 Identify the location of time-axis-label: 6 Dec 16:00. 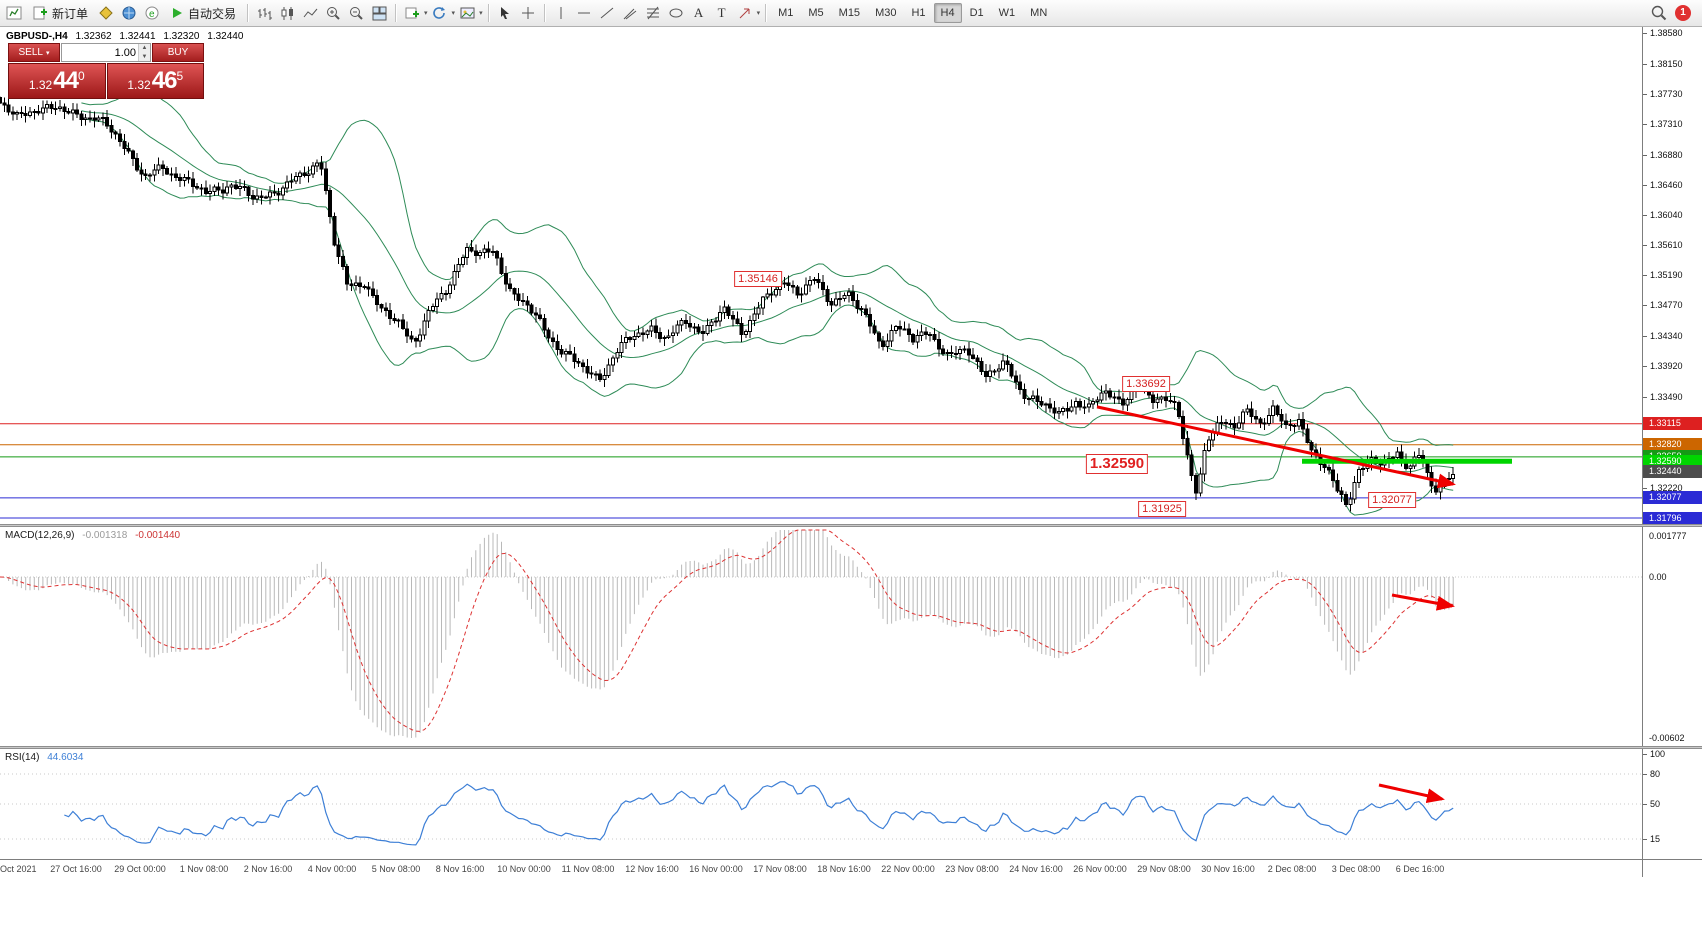
(1420, 869).